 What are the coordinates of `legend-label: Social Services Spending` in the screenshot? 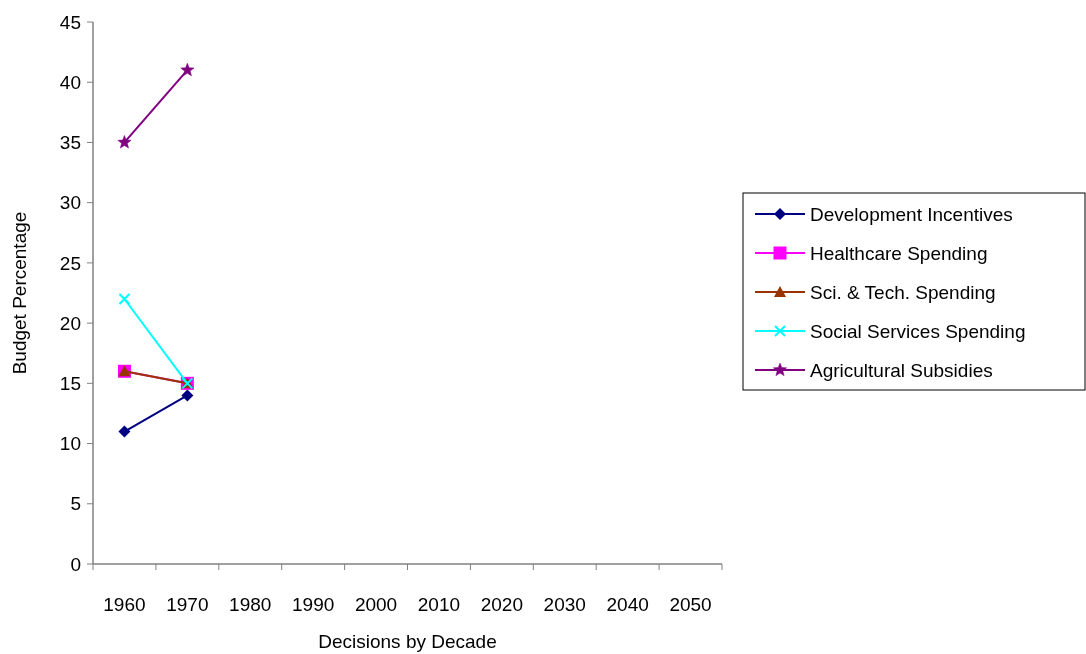 It's located at (918, 331).